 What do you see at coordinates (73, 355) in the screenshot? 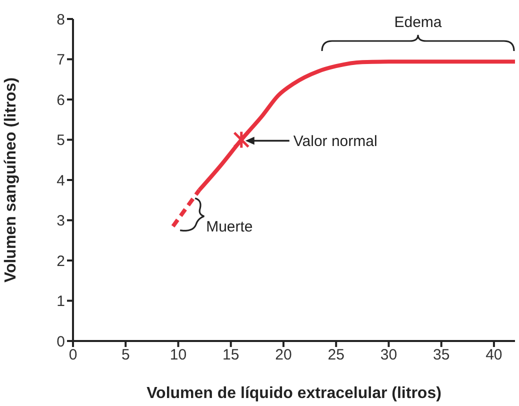
I see `x-tick-label: 0` at bounding box center [73, 355].